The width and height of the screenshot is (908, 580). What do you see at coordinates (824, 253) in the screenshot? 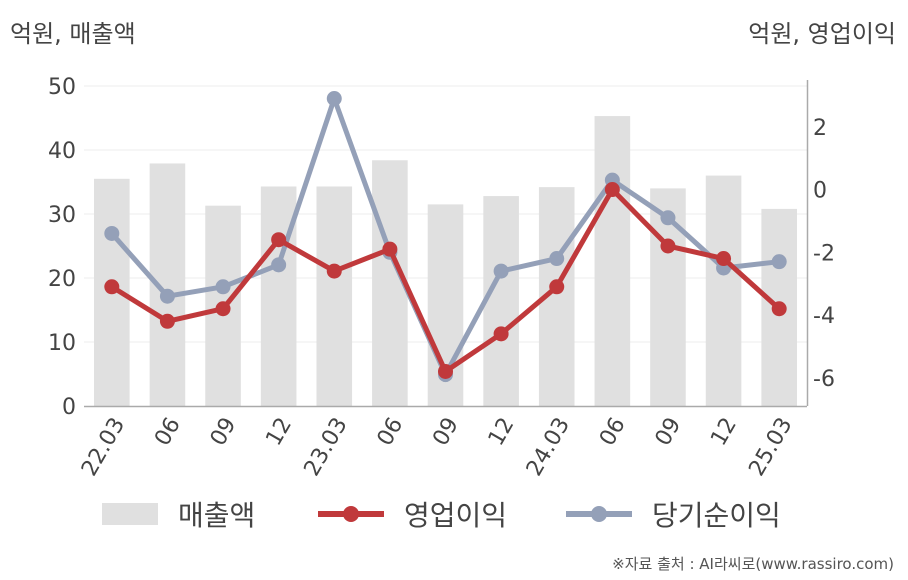
I see `right-tick-label: -2` at bounding box center [824, 253].